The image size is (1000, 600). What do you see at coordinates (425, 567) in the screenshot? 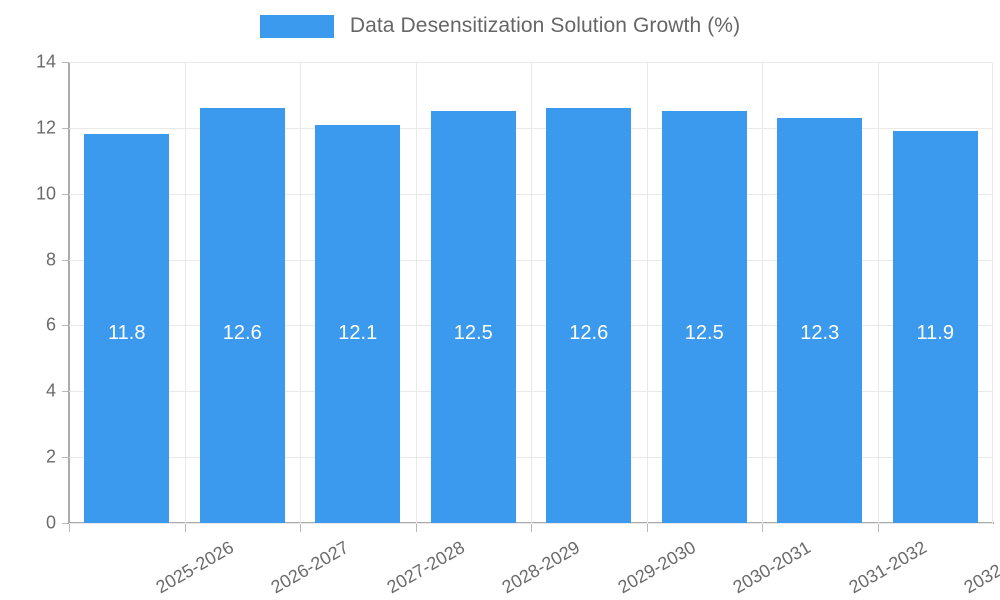
I see `x-tick-label: 2027-2028` at bounding box center [425, 567].